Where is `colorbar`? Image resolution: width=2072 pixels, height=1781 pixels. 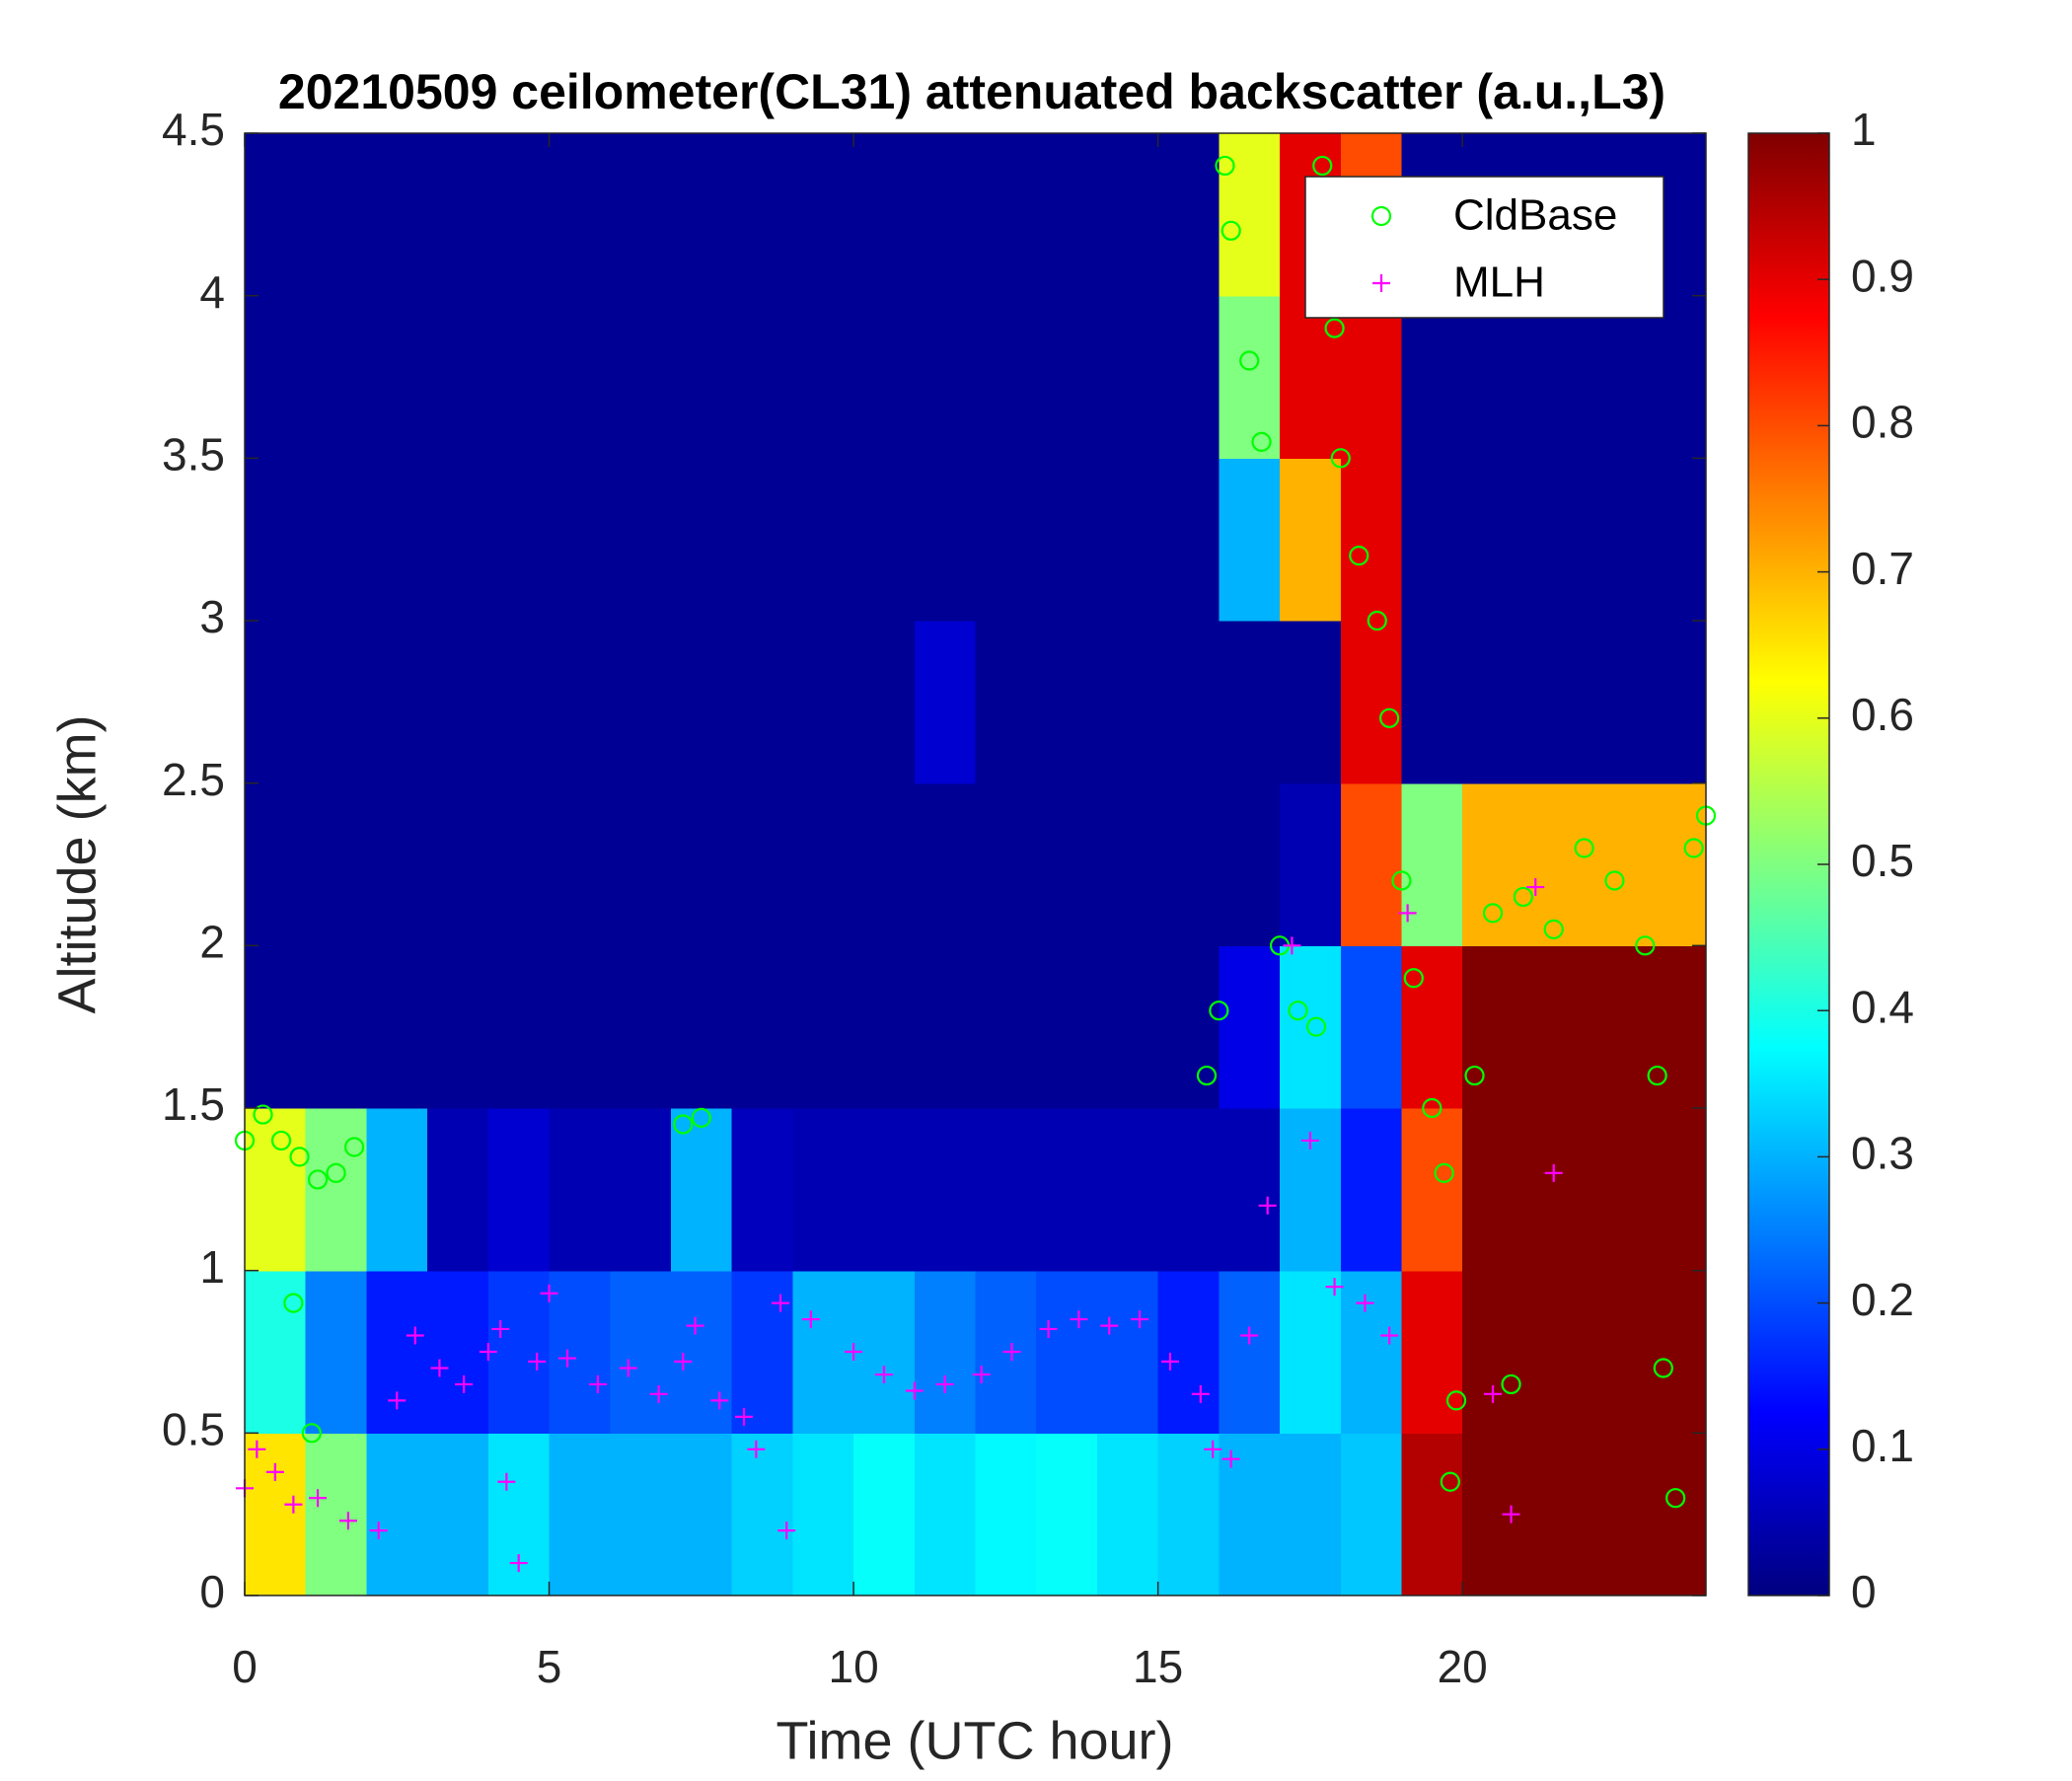 colorbar is located at coordinates (1788, 864).